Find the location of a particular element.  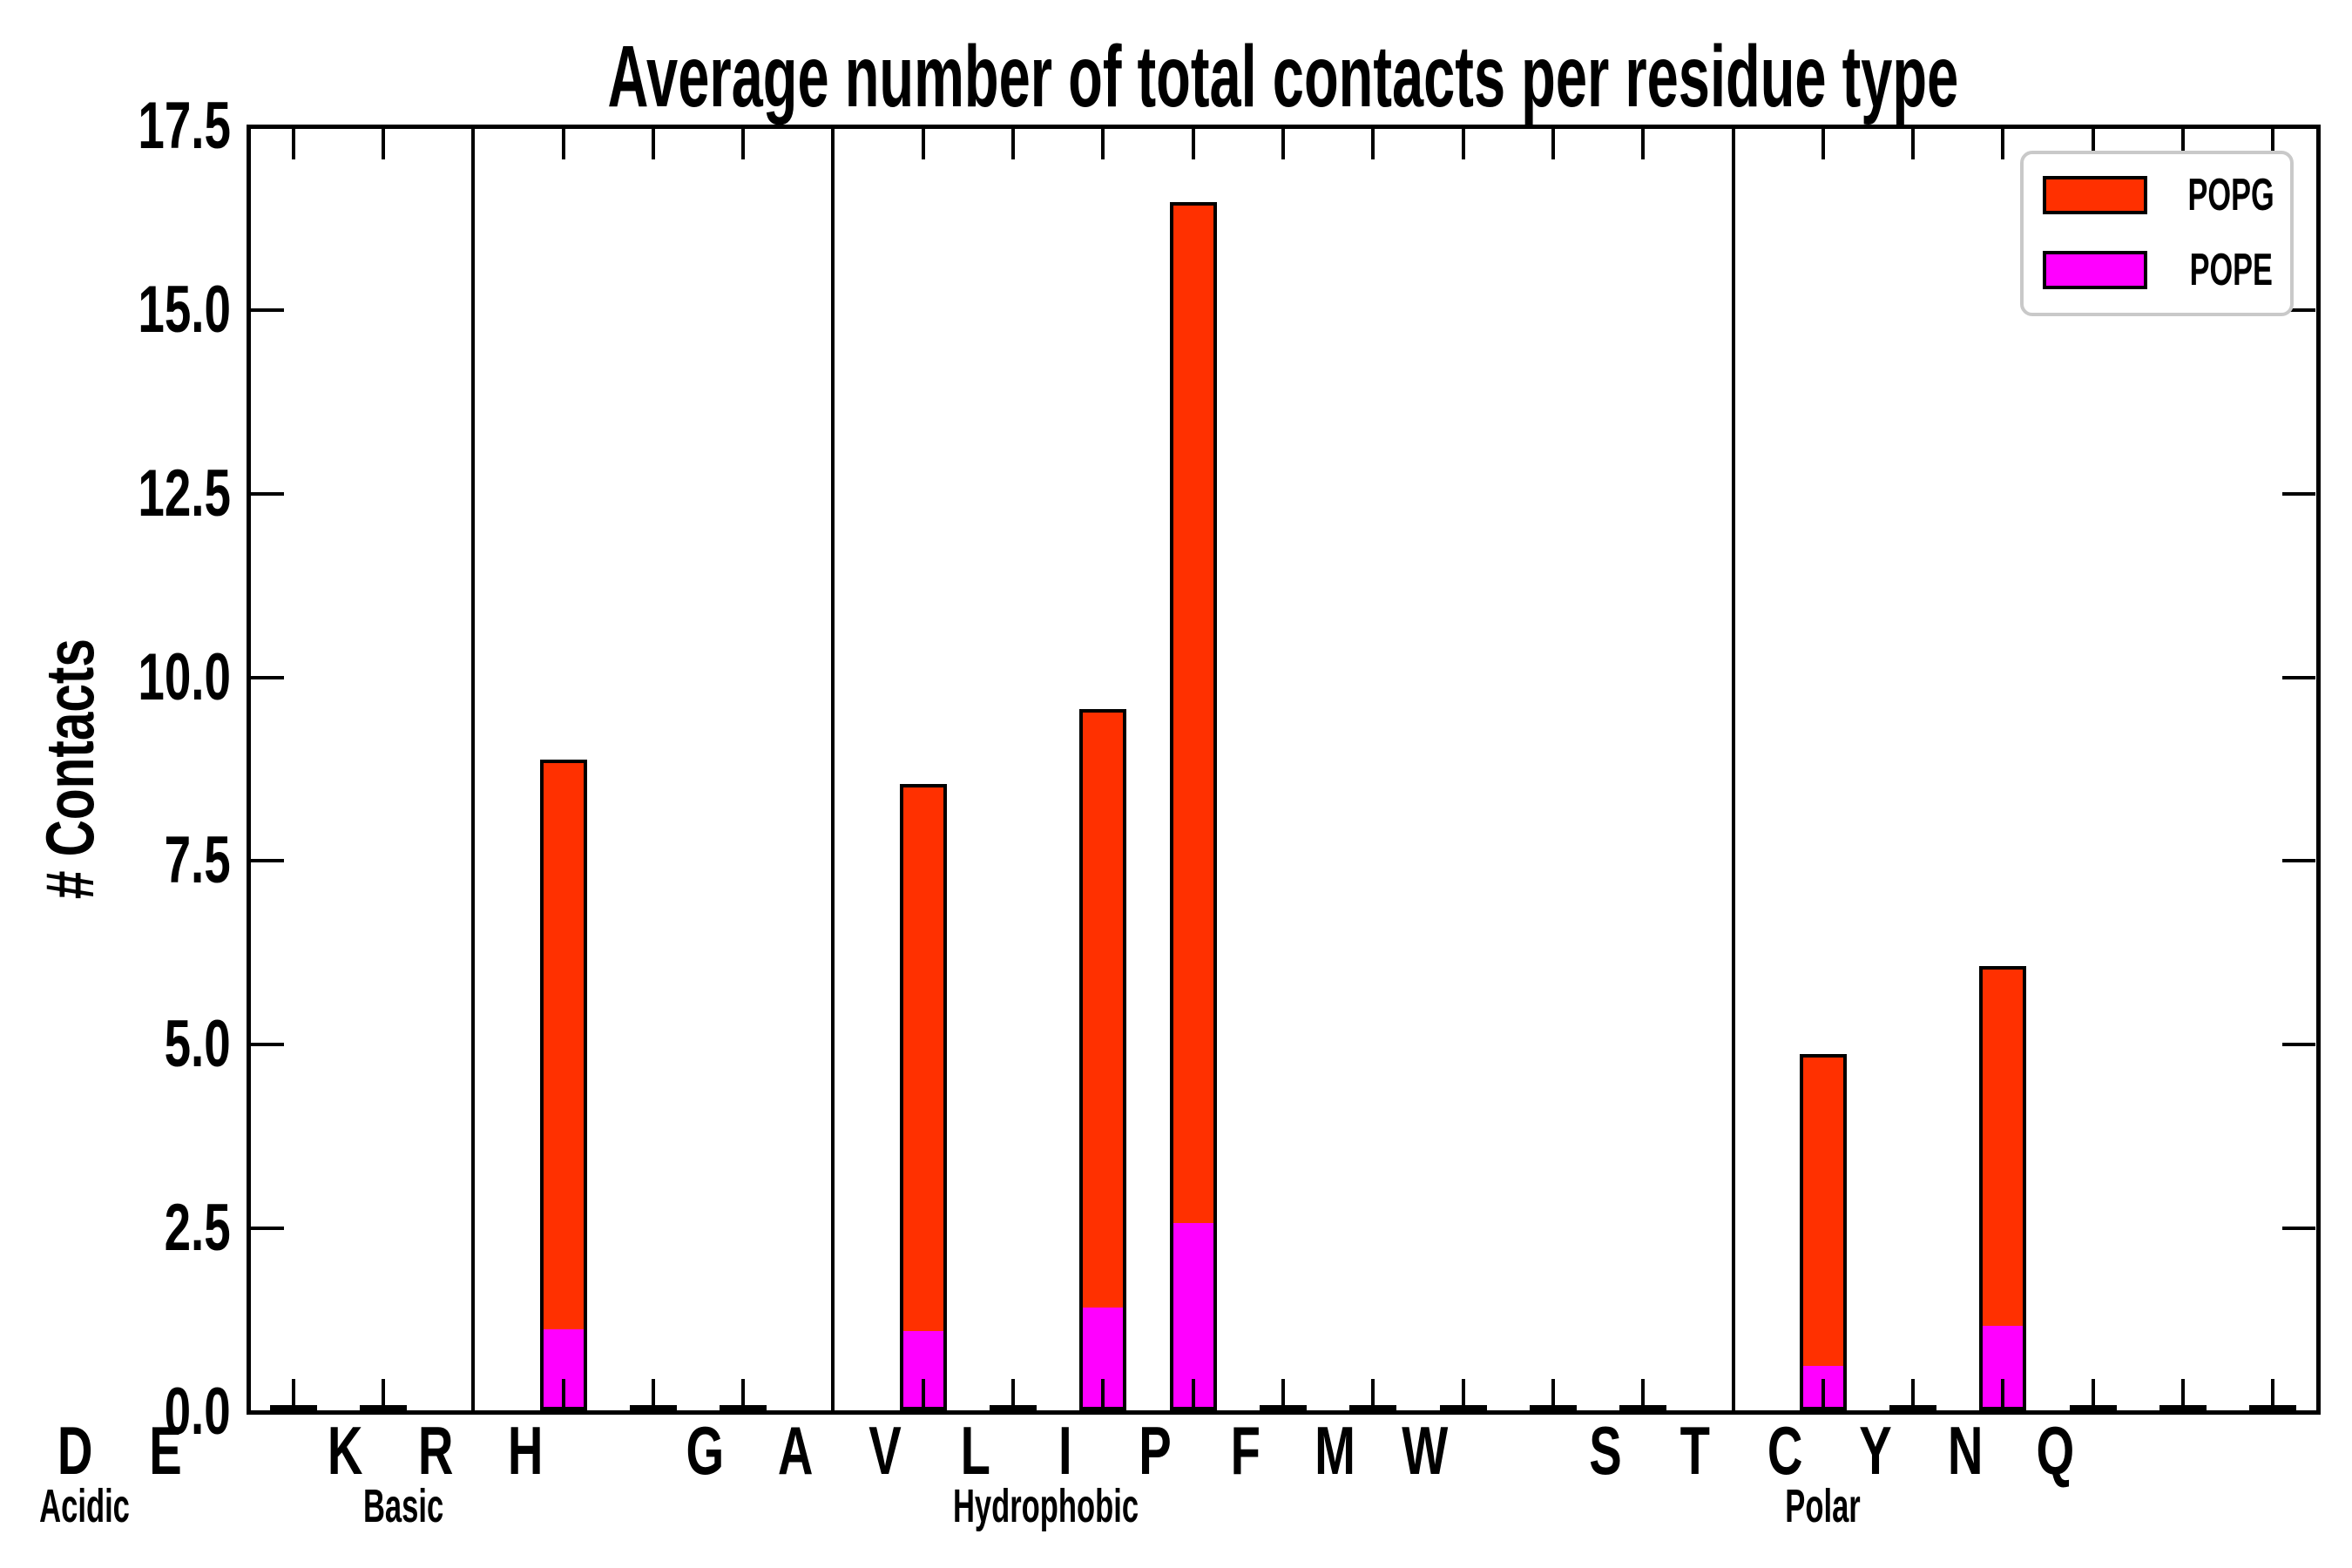

x-tick-top-E is located at coordinates (383, 143).